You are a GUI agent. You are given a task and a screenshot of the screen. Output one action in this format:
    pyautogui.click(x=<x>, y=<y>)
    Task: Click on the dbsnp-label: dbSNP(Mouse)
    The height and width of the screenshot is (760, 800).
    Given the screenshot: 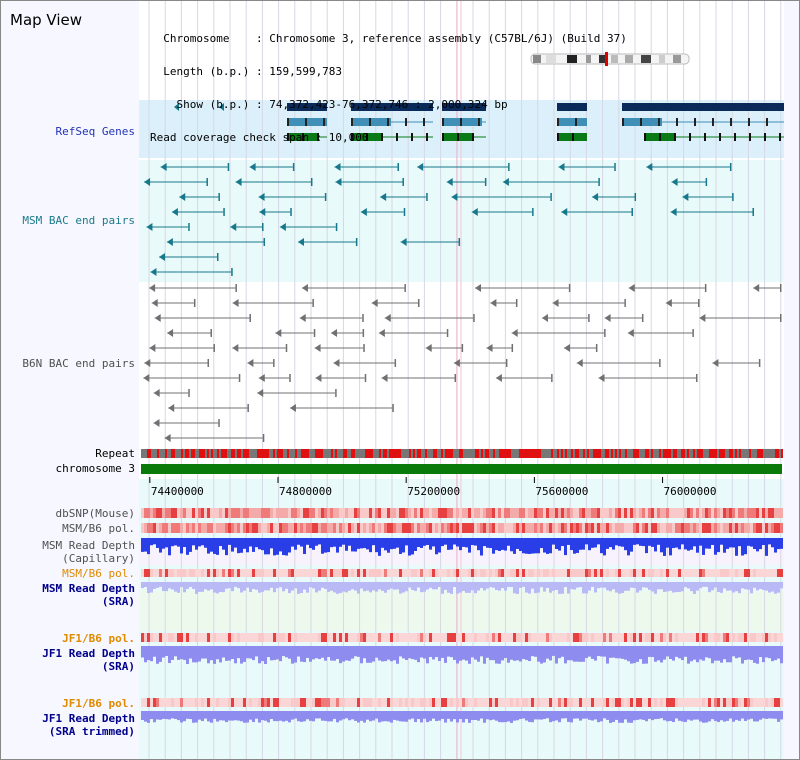 What is the action you would take?
    pyautogui.click(x=95, y=513)
    